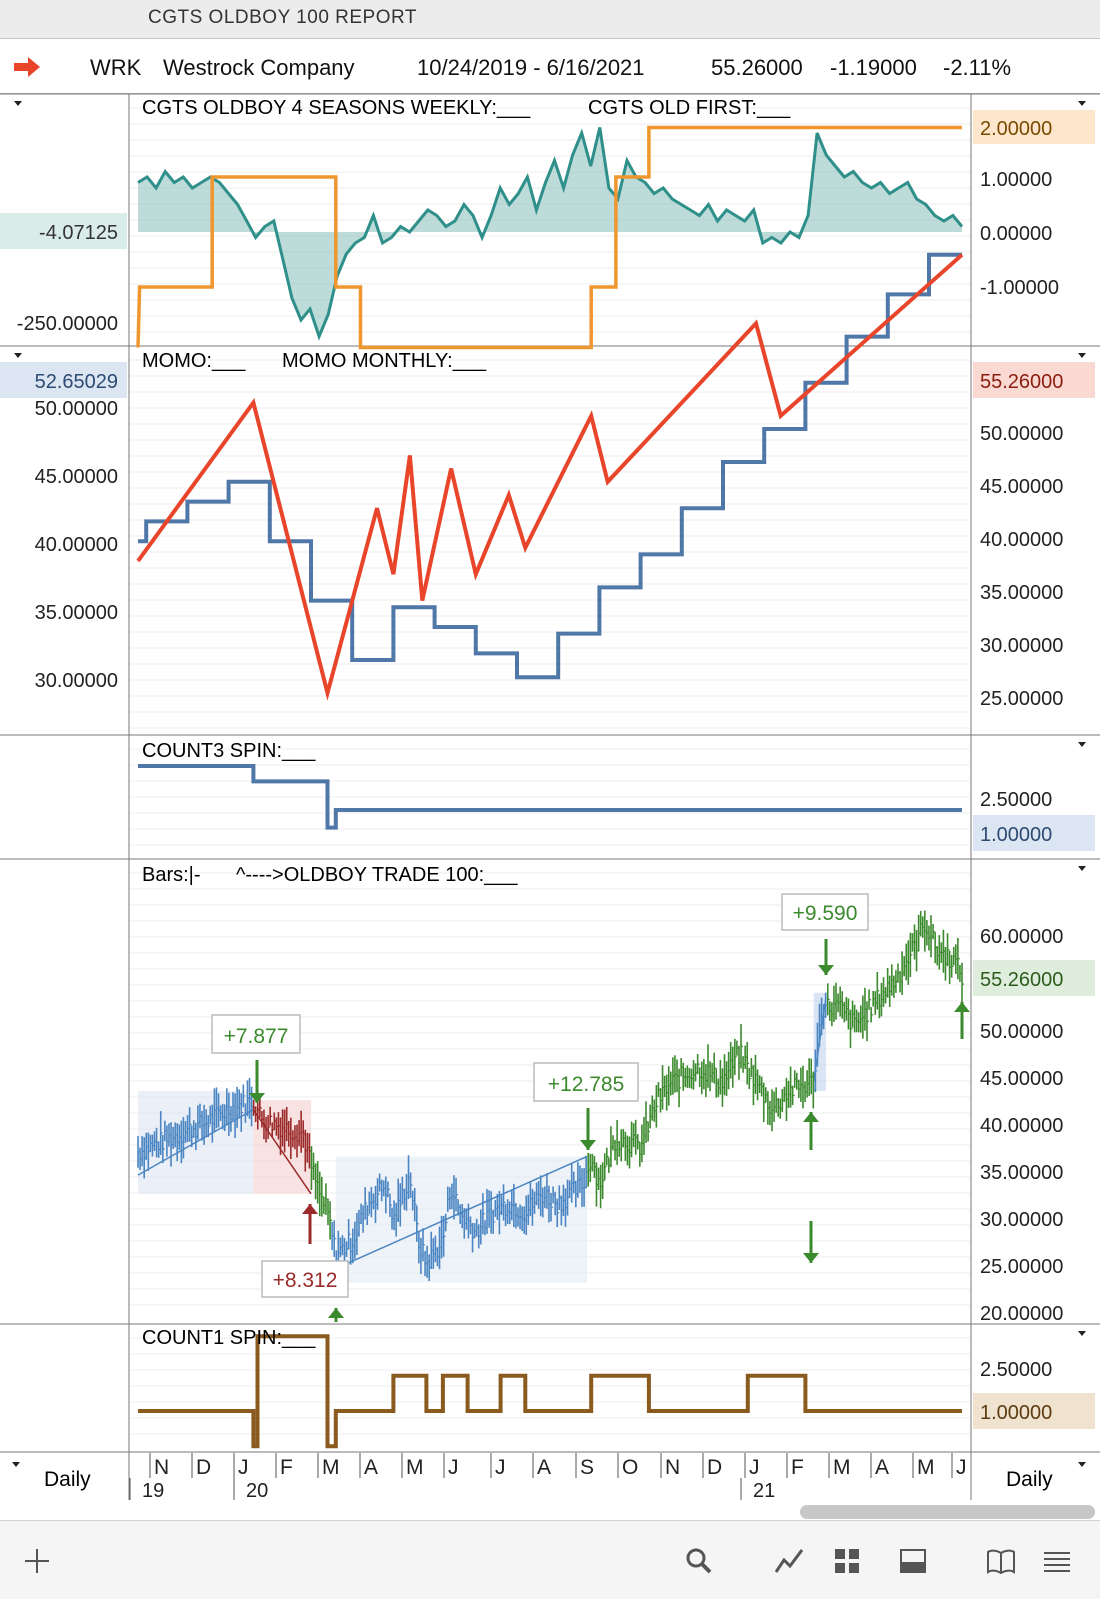 This screenshot has height=1599, width=1100. What do you see at coordinates (913, 1561) in the screenshot?
I see `panel-layout-icon` at bounding box center [913, 1561].